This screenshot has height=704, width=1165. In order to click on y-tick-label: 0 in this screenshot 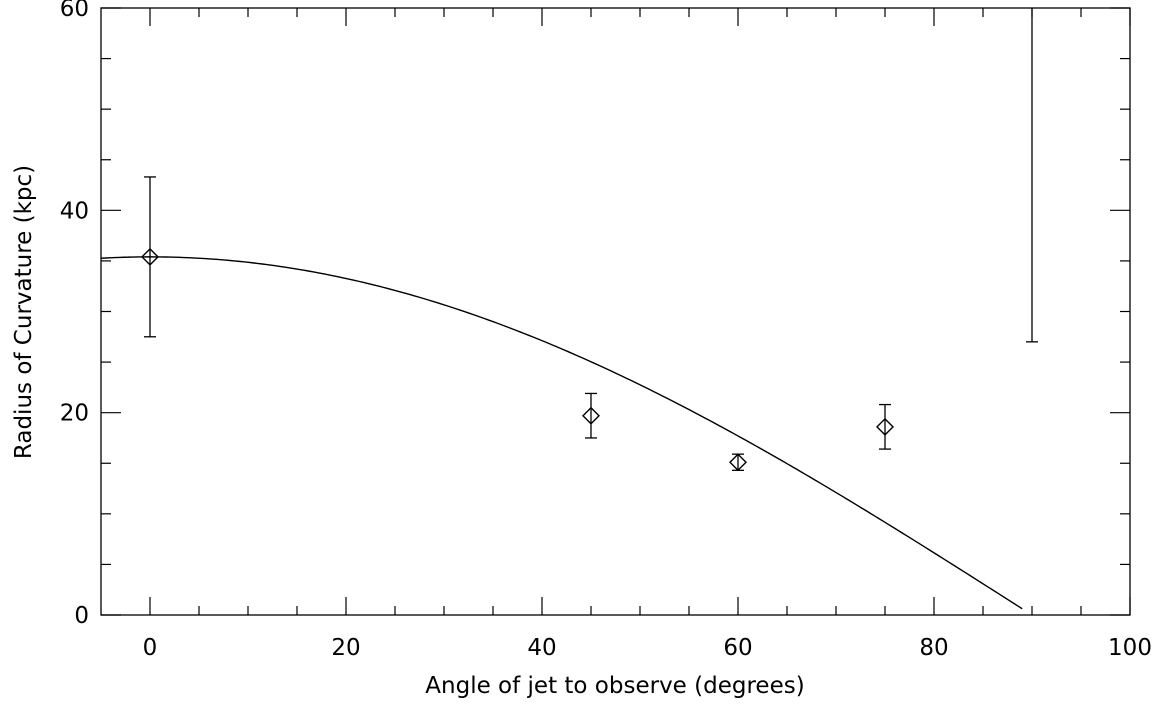, I will do `click(81, 616)`.